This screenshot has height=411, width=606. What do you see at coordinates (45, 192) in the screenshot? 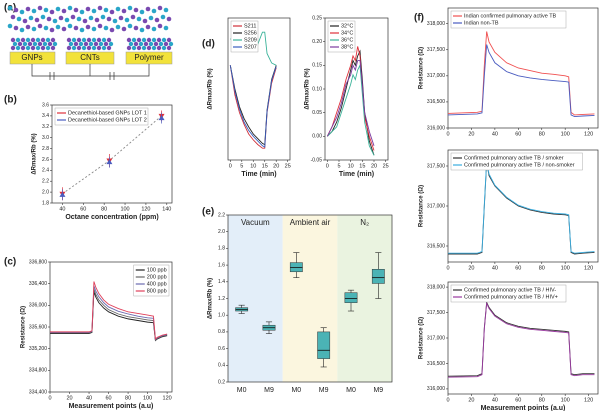
I see `y-tick-label: 2.0` at bounding box center [45, 192].